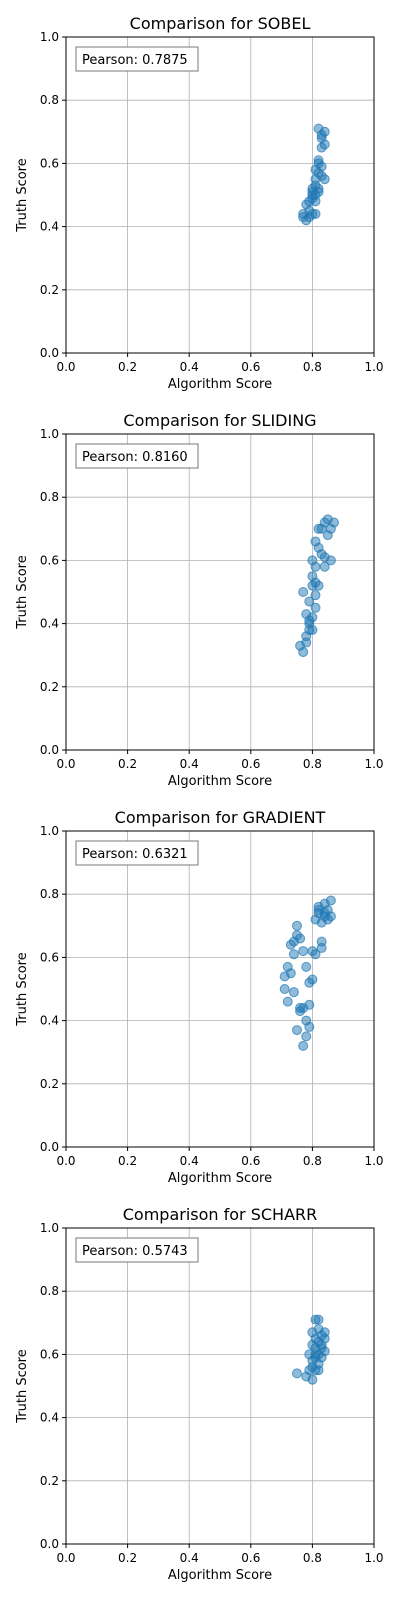 This screenshot has width=400, height=1600. I want to click on chart-title: Comparison for GRADIENT, so click(220, 817).